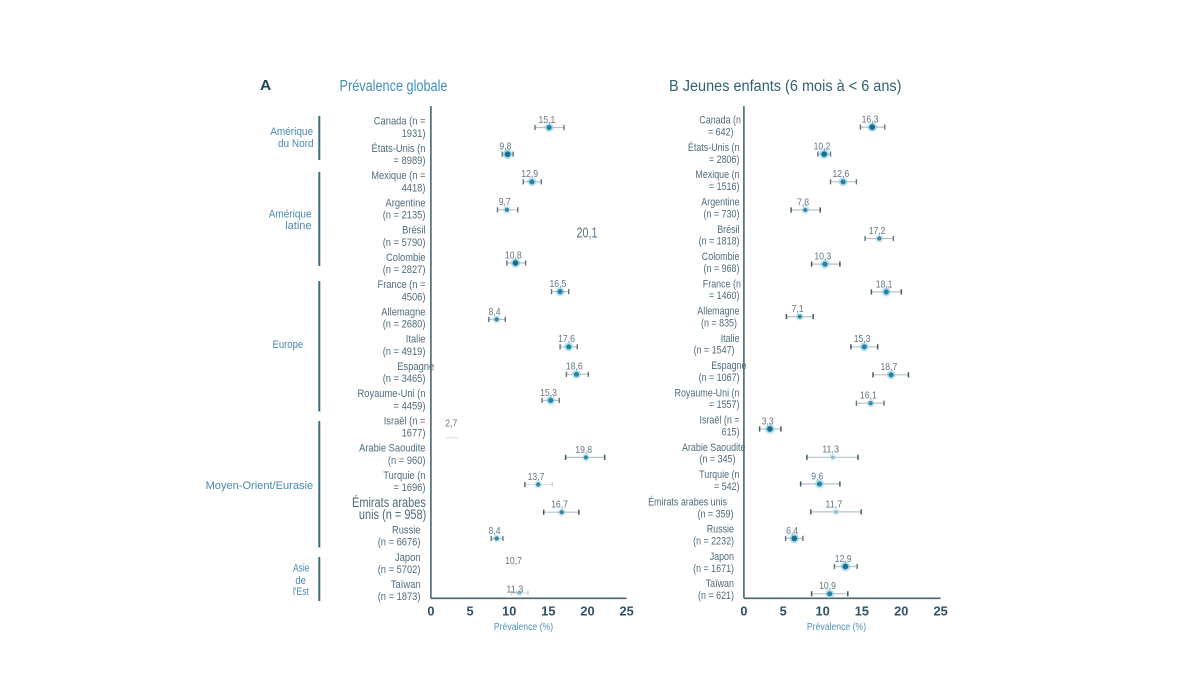 This screenshot has height=675, width=1200. I want to click on svg-text: de, so click(300, 581).